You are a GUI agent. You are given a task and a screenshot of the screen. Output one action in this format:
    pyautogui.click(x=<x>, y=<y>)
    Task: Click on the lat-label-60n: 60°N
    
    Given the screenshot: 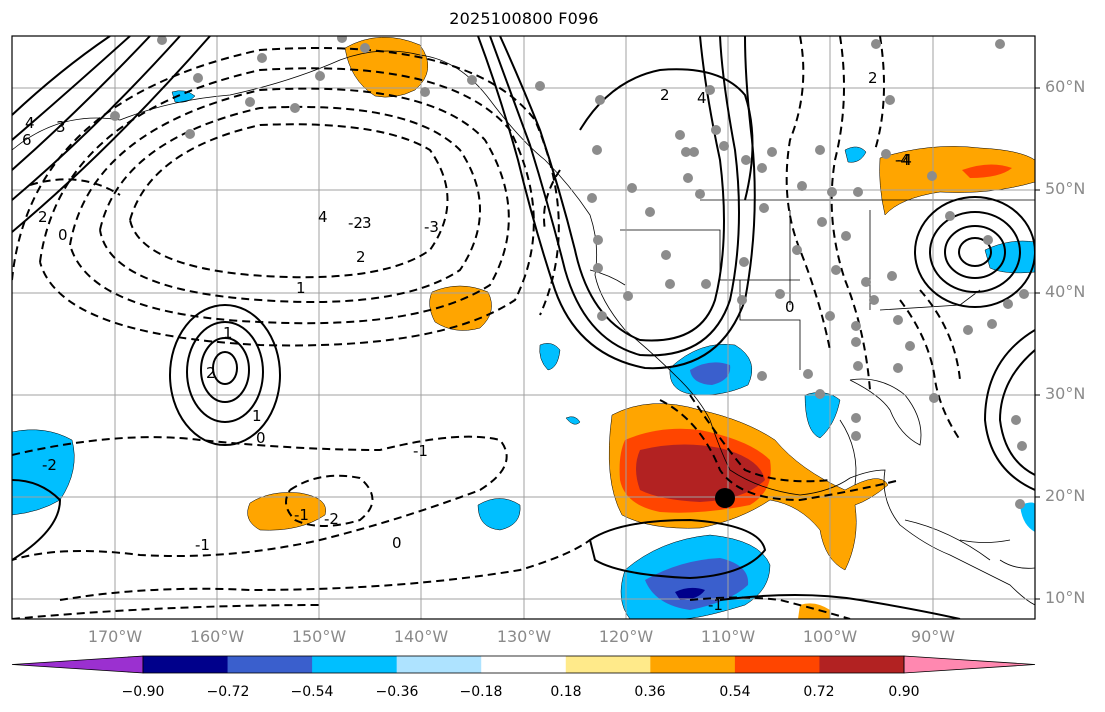 What is the action you would take?
    pyautogui.click(x=1065, y=86)
    